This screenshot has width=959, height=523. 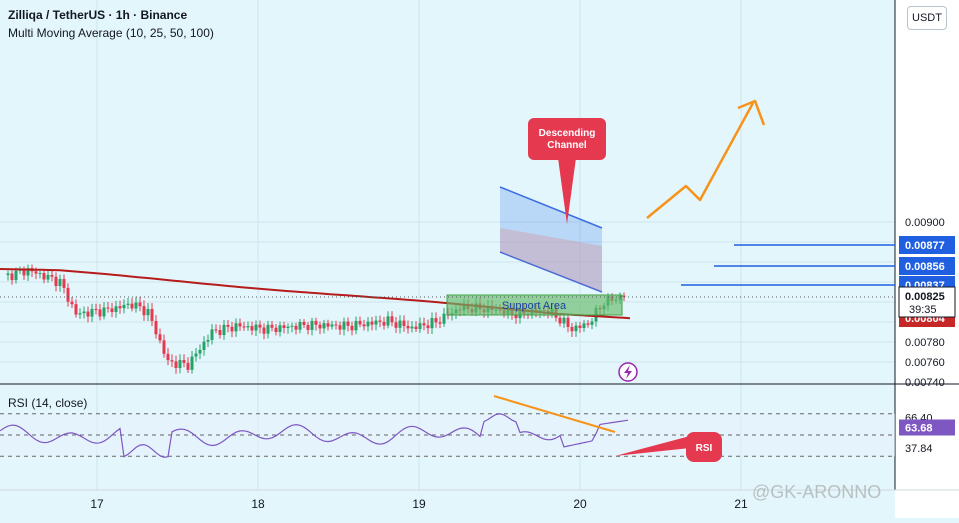 I want to click on watermark: @GK-ARONNO, so click(x=816, y=492).